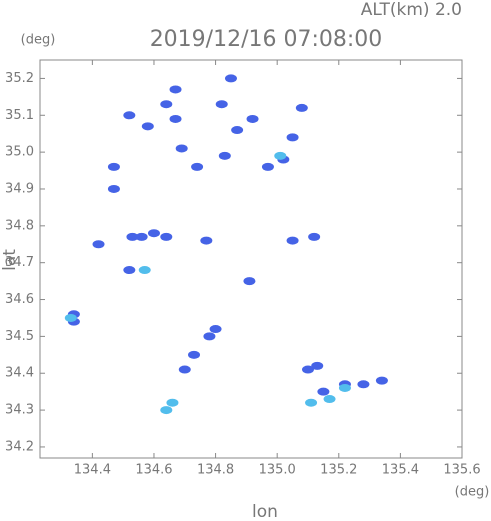  I want to click on x-tick-label: 135.2, so click(338, 470).